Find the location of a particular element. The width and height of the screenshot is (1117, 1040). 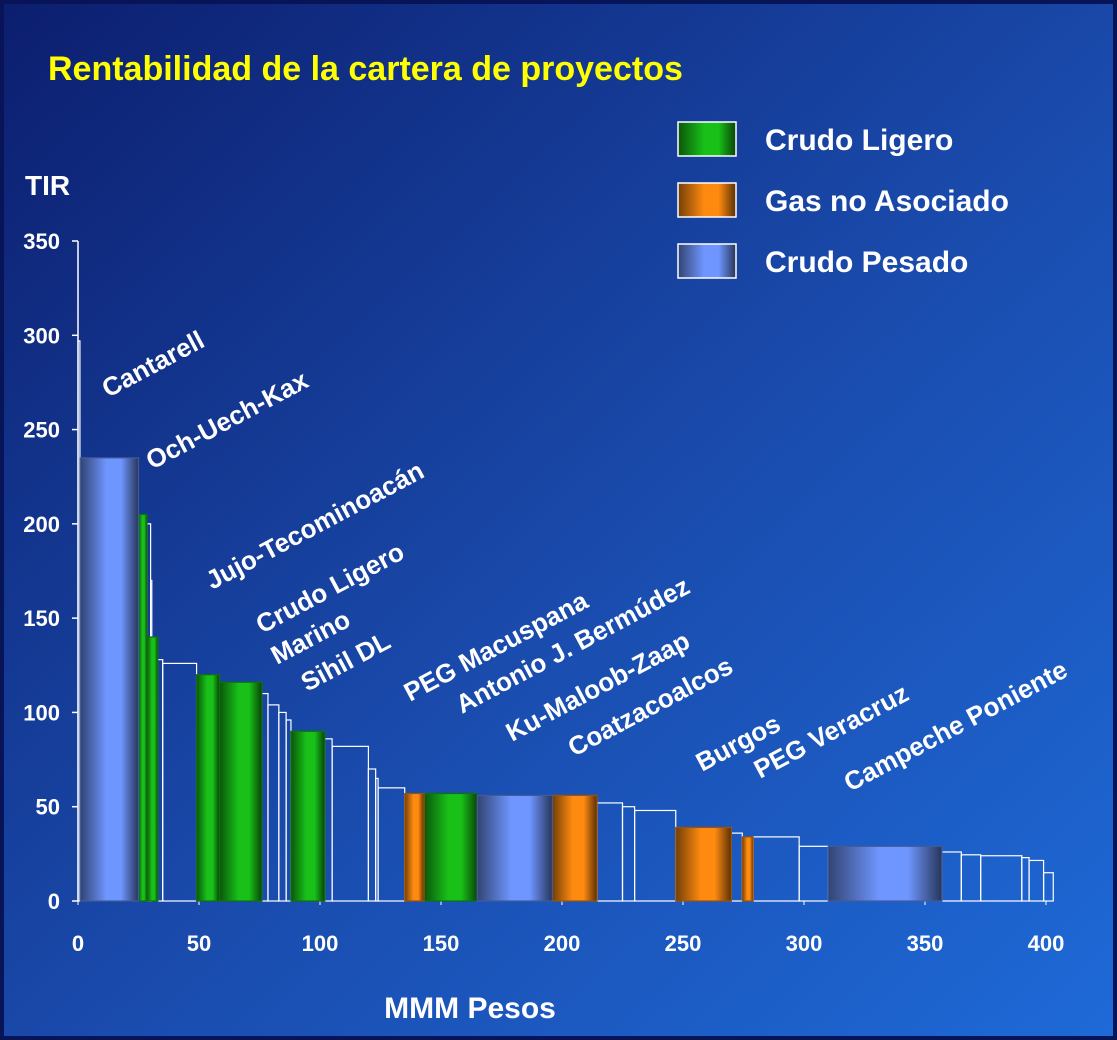

x-tick-label: 200 is located at coordinates (562, 943).